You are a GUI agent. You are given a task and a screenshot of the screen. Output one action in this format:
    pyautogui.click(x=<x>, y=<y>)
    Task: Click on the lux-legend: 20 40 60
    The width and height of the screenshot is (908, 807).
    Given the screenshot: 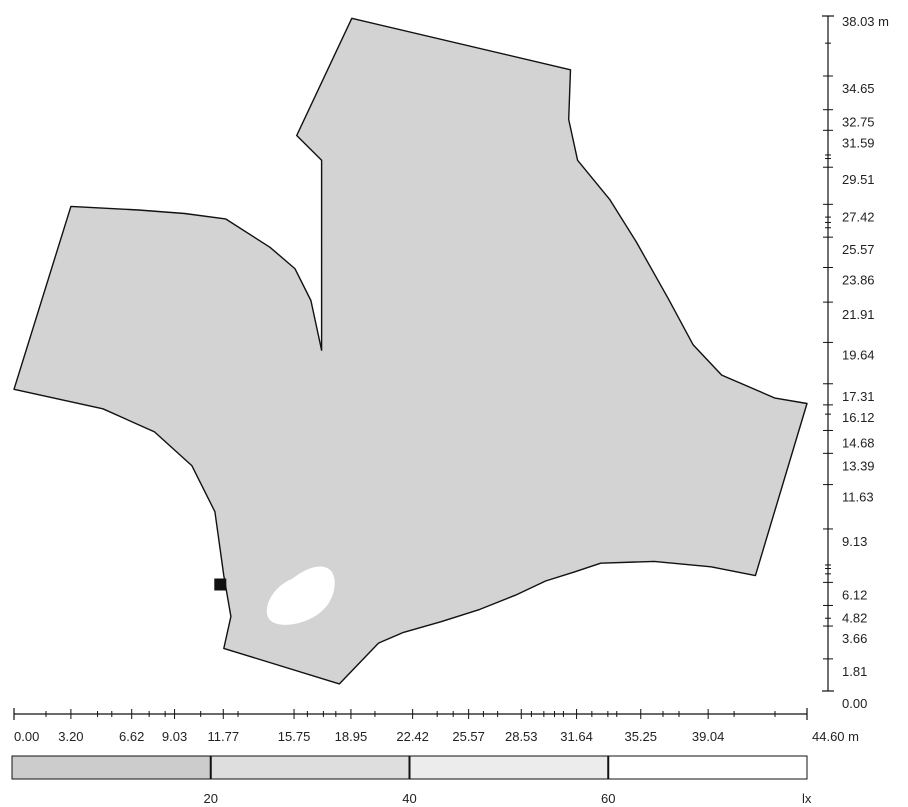 What is the action you would take?
    pyautogui.click(x=409, y=780)
    